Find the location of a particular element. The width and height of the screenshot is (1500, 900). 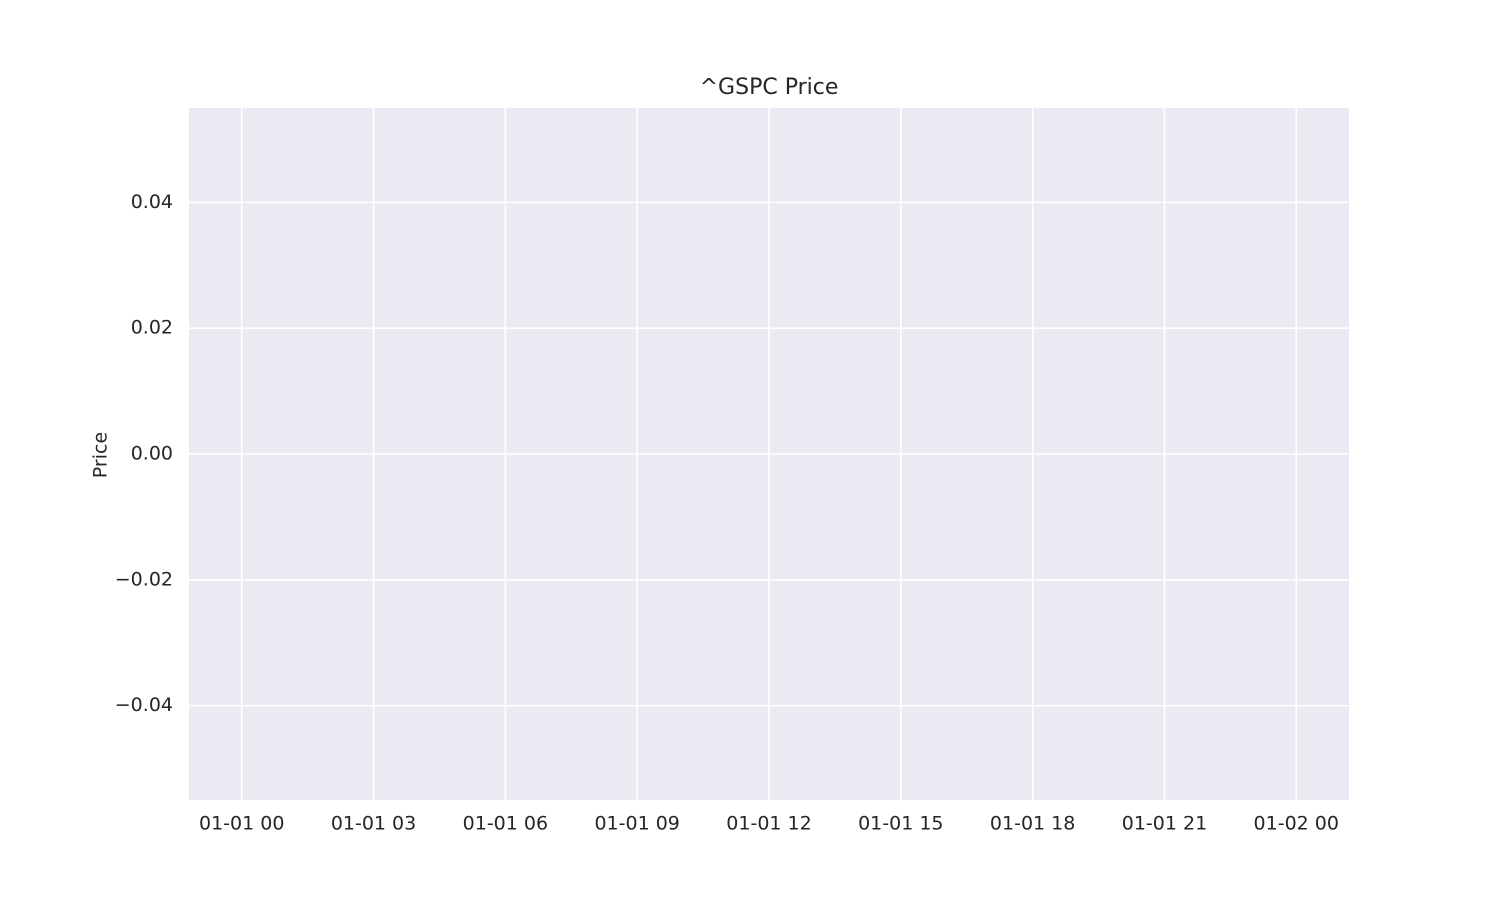

x-tick-label: 01-01 12 is located at coordinates (768, 824).